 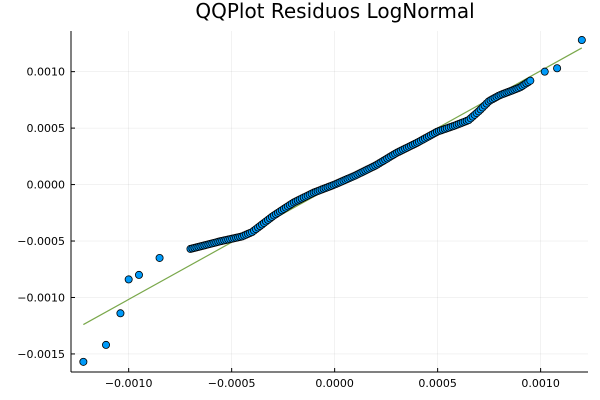 I want to click on y-tick-label: 0.0000, so click(x=46, y=185).